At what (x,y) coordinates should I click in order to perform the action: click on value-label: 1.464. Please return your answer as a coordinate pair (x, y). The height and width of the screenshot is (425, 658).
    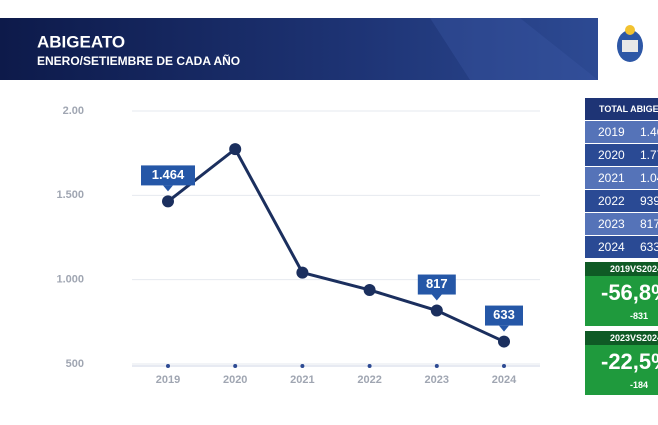
    Looking at the image, I should click on (168, 174).